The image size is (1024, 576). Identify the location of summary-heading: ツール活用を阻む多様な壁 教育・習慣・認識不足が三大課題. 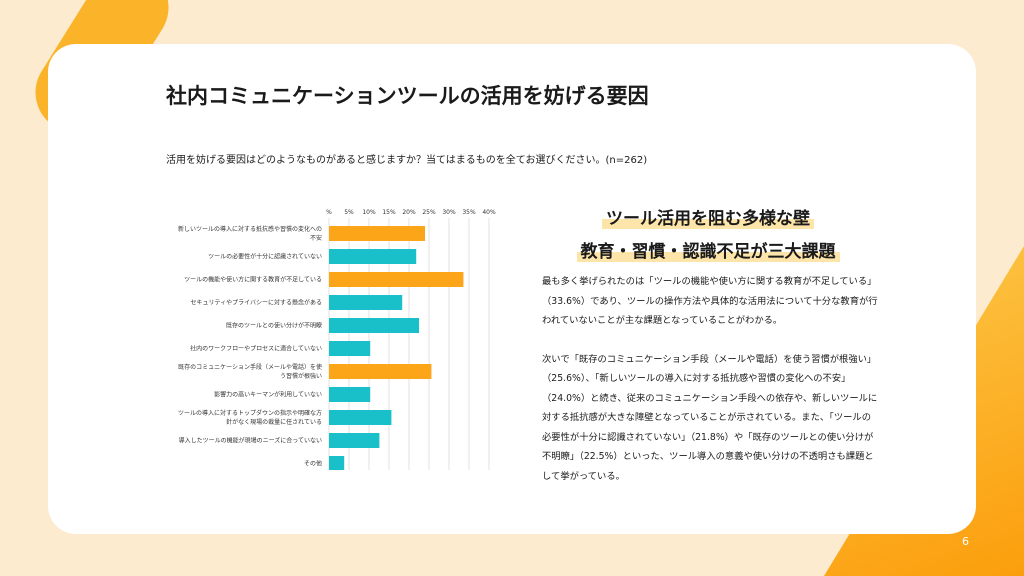
(708, 233).